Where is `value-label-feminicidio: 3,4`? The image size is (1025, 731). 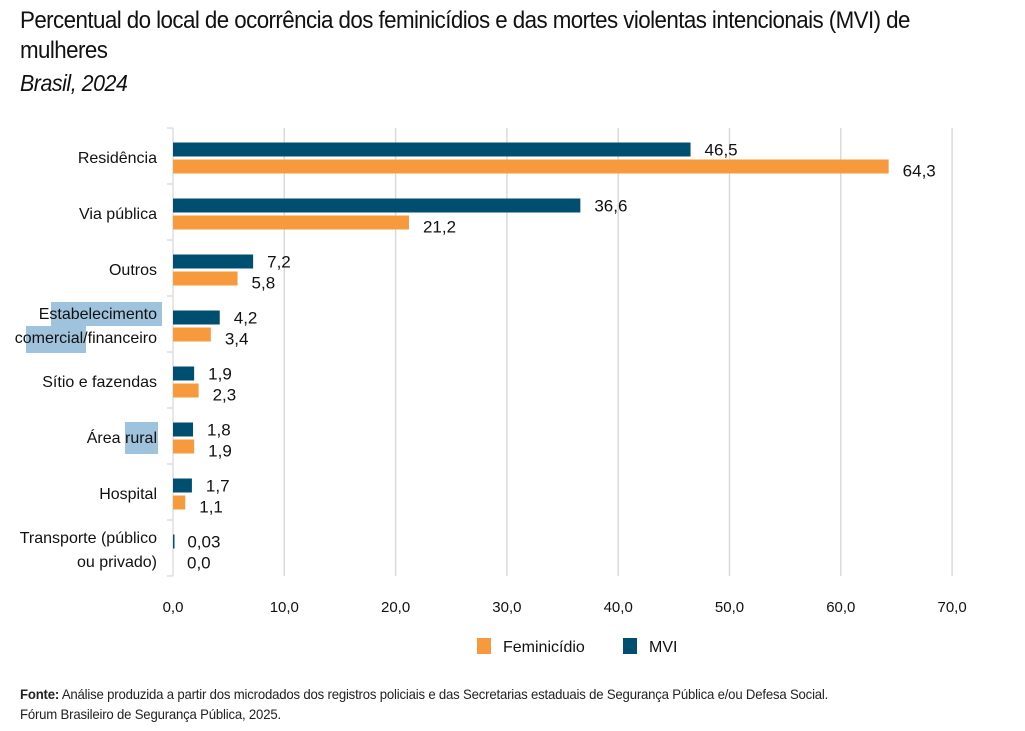 value-label-feminicidio: 3,4 is located at coordinates (237, 339).